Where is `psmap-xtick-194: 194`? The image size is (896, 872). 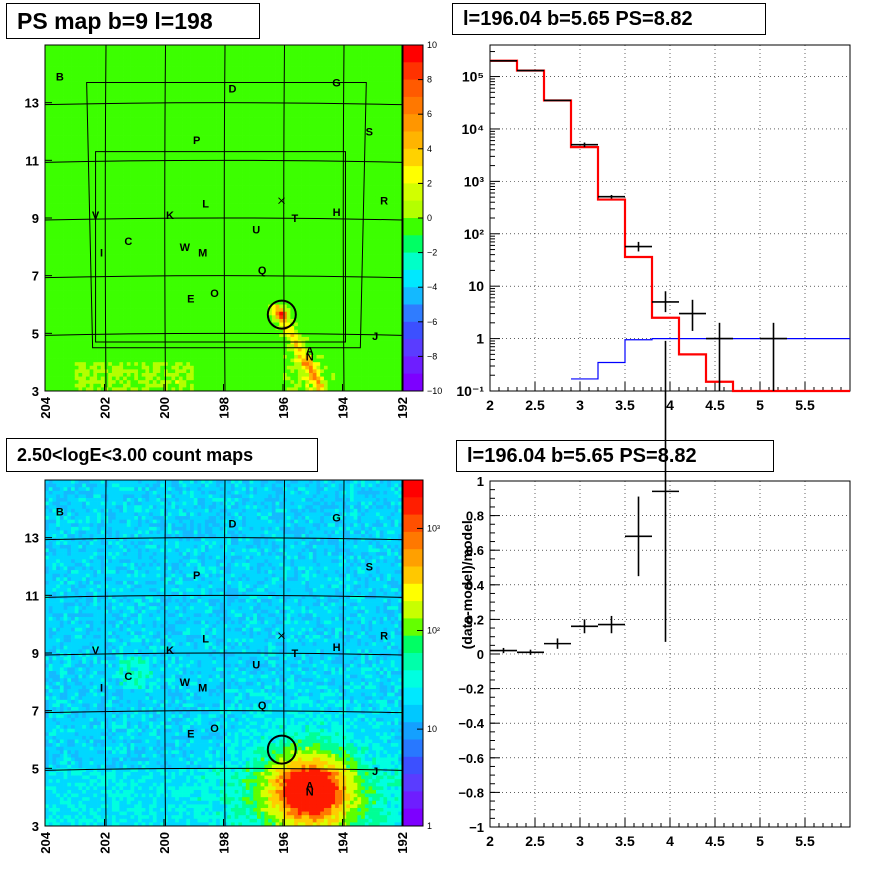 psmap-xtick-194: 194 is located at coordinates (343, 407).